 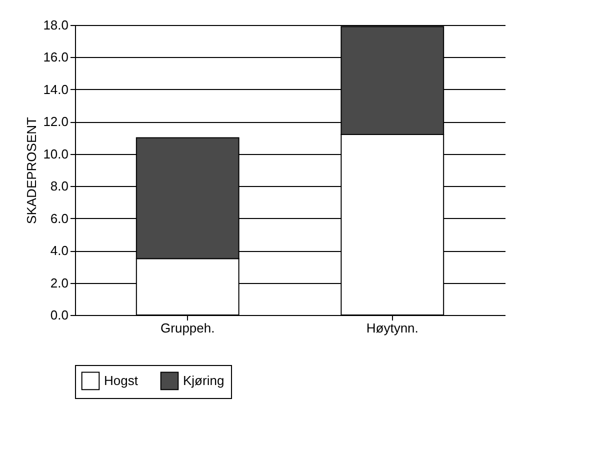 What do you see at coordinates (187, 328) in the screenshot?
I see `x-tick-label: Gruppeh.` at bounding box center [187, 328].